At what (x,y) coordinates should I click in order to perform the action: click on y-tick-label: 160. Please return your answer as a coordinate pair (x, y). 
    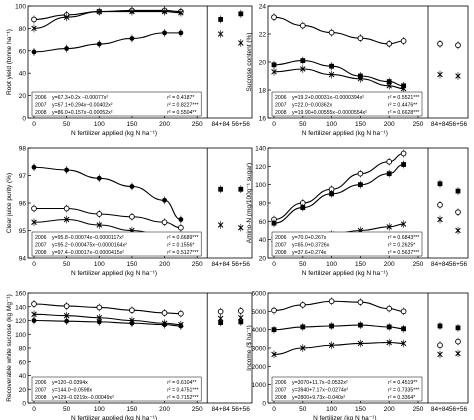
    Looking at the image, I should click on (20, 294).